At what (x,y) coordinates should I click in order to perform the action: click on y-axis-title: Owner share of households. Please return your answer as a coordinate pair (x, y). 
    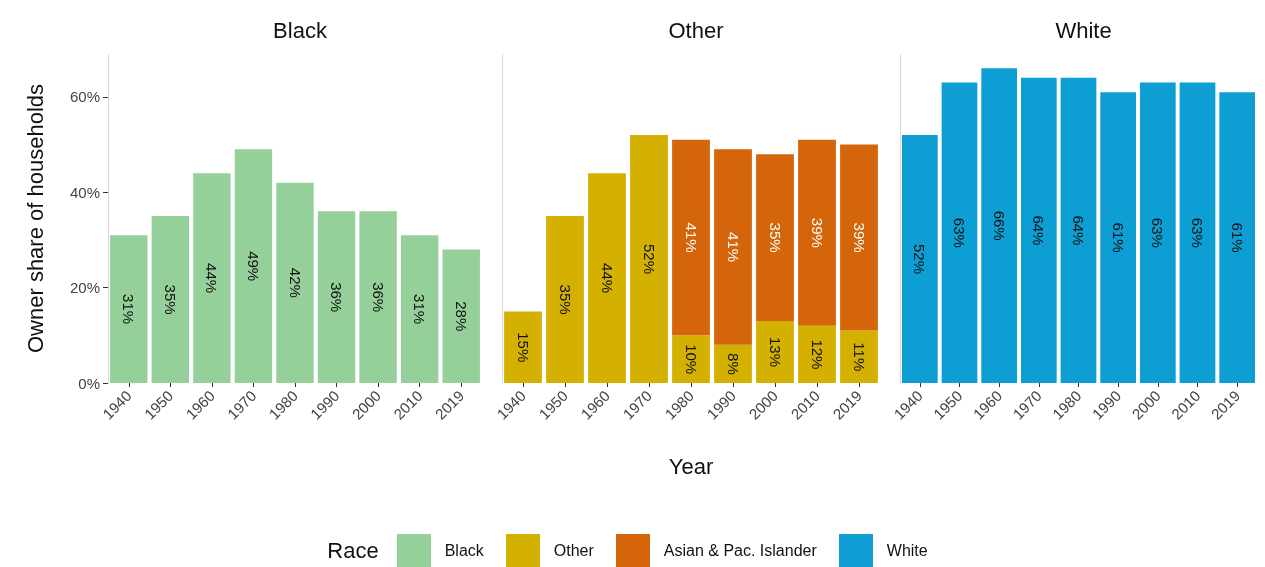
    Looking at the image, I should click on (35, 218).